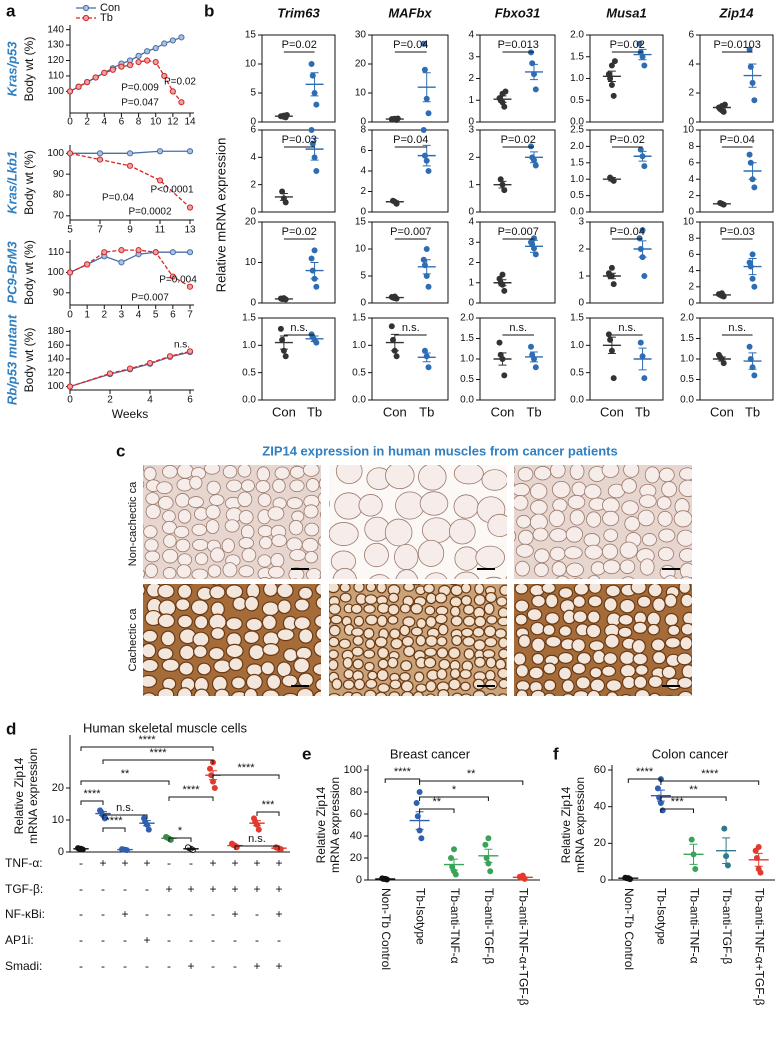 The image size is (778, 1050). What do you see at coordinates (395, 411) in the screenshot?
I see `x-tick-label: Con` at bounding box center [395, 411].